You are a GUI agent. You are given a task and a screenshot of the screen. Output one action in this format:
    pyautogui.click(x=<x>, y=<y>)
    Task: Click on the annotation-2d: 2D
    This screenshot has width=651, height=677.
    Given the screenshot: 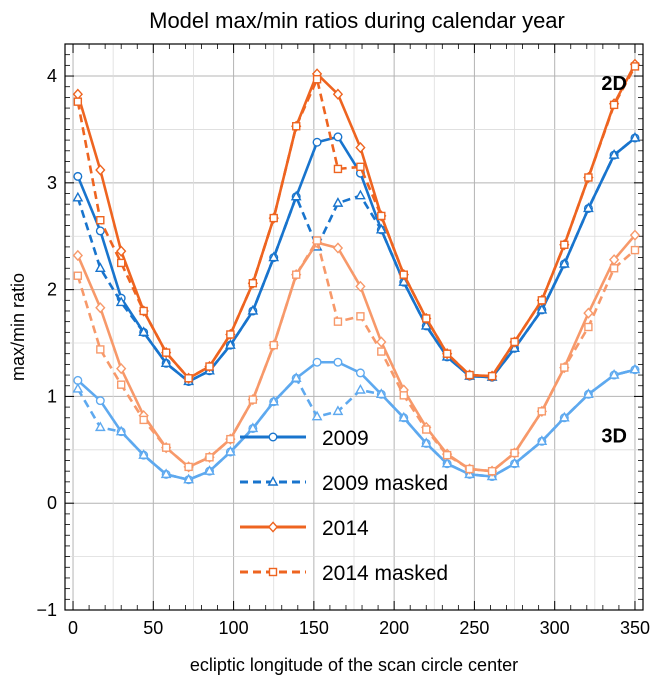 What is the action you would take?
    pyautogui.click(x=614, y=84)
    